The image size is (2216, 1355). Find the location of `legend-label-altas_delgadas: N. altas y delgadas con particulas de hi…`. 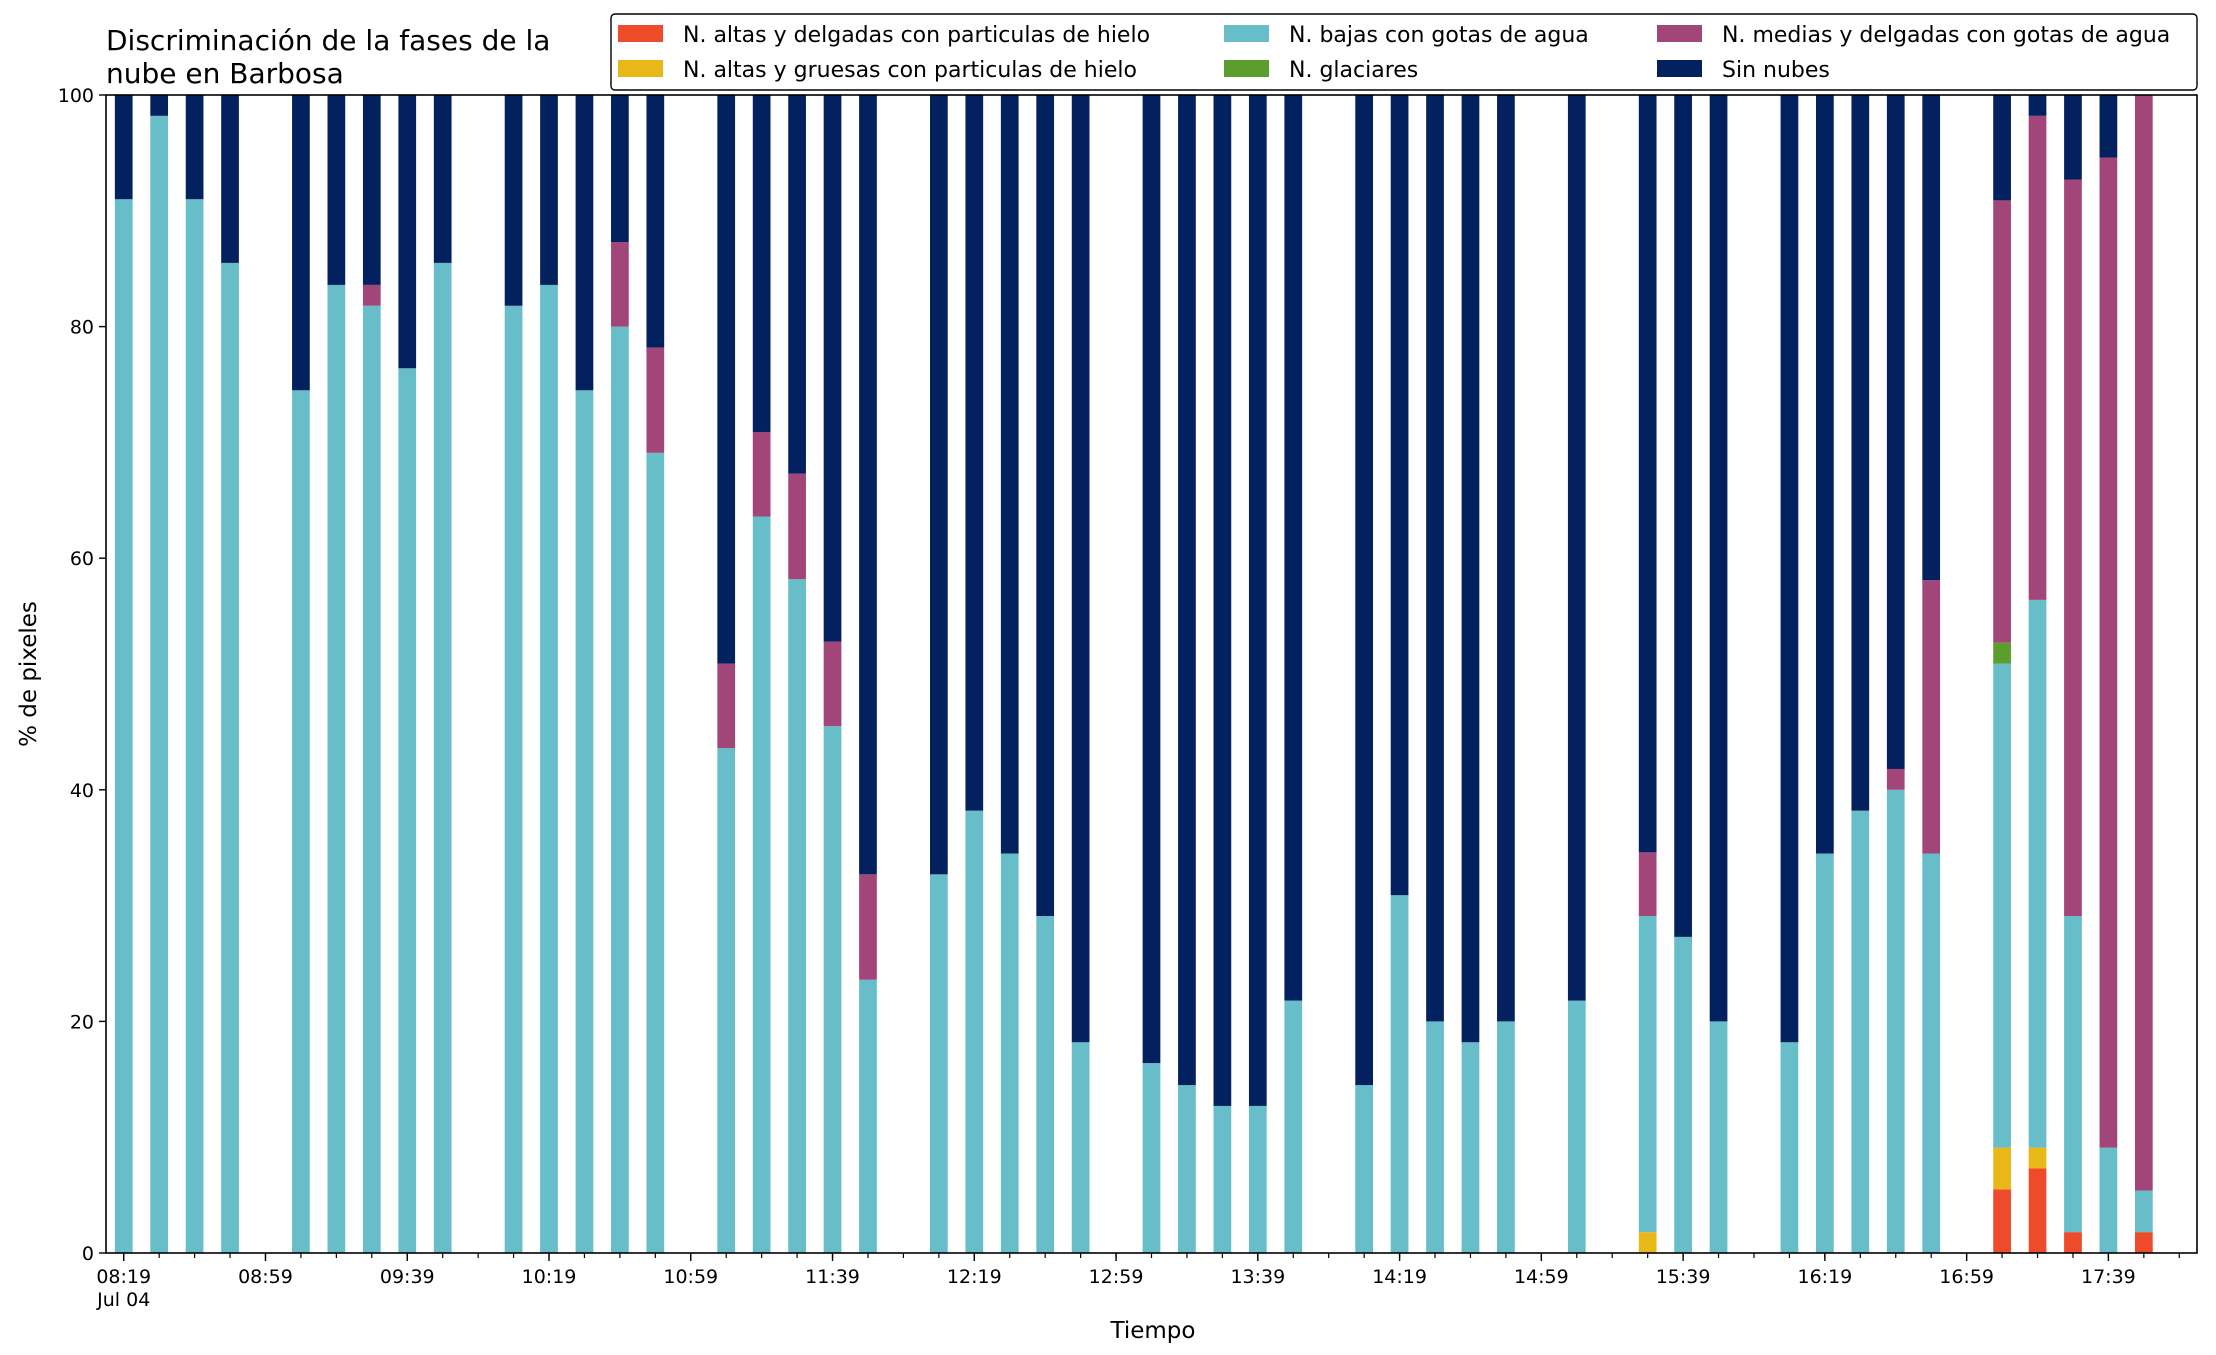

legend-label-altas_delgadas: N. altas y delgadas con particulas de hi… is located at coordinates (916, 35).